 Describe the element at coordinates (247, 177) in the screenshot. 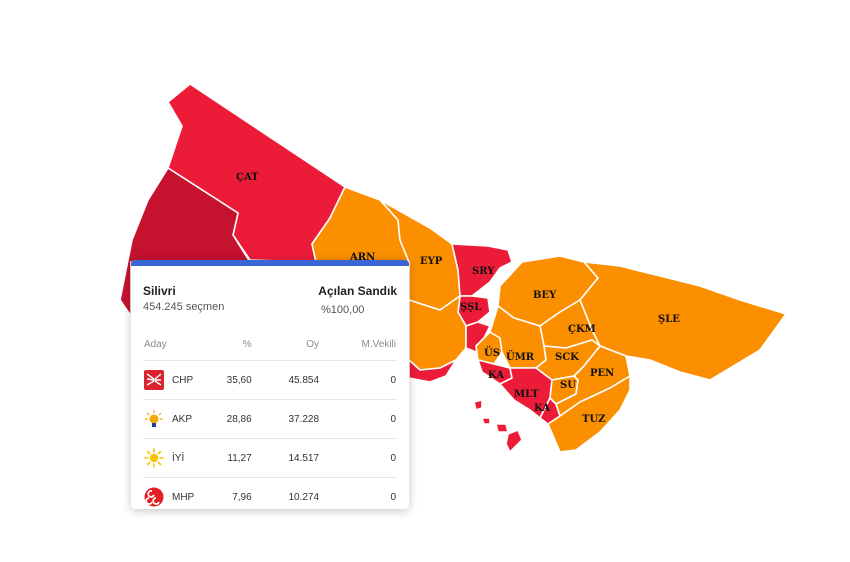

I see `label-cat: ÇAT` at that location.